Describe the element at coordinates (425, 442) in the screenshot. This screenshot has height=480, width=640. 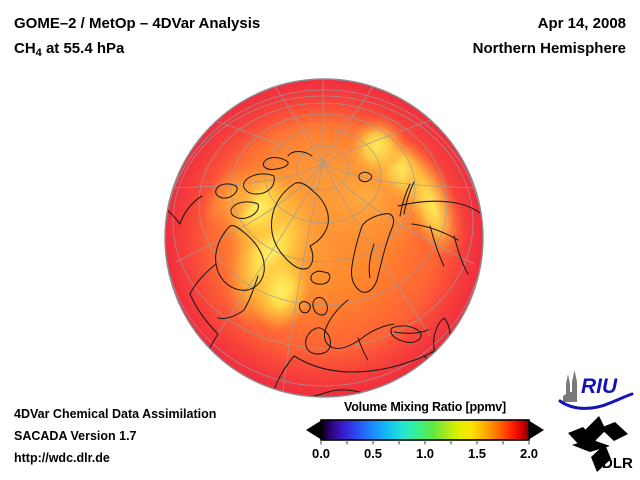
I see `colorbar-ticks` at that location.